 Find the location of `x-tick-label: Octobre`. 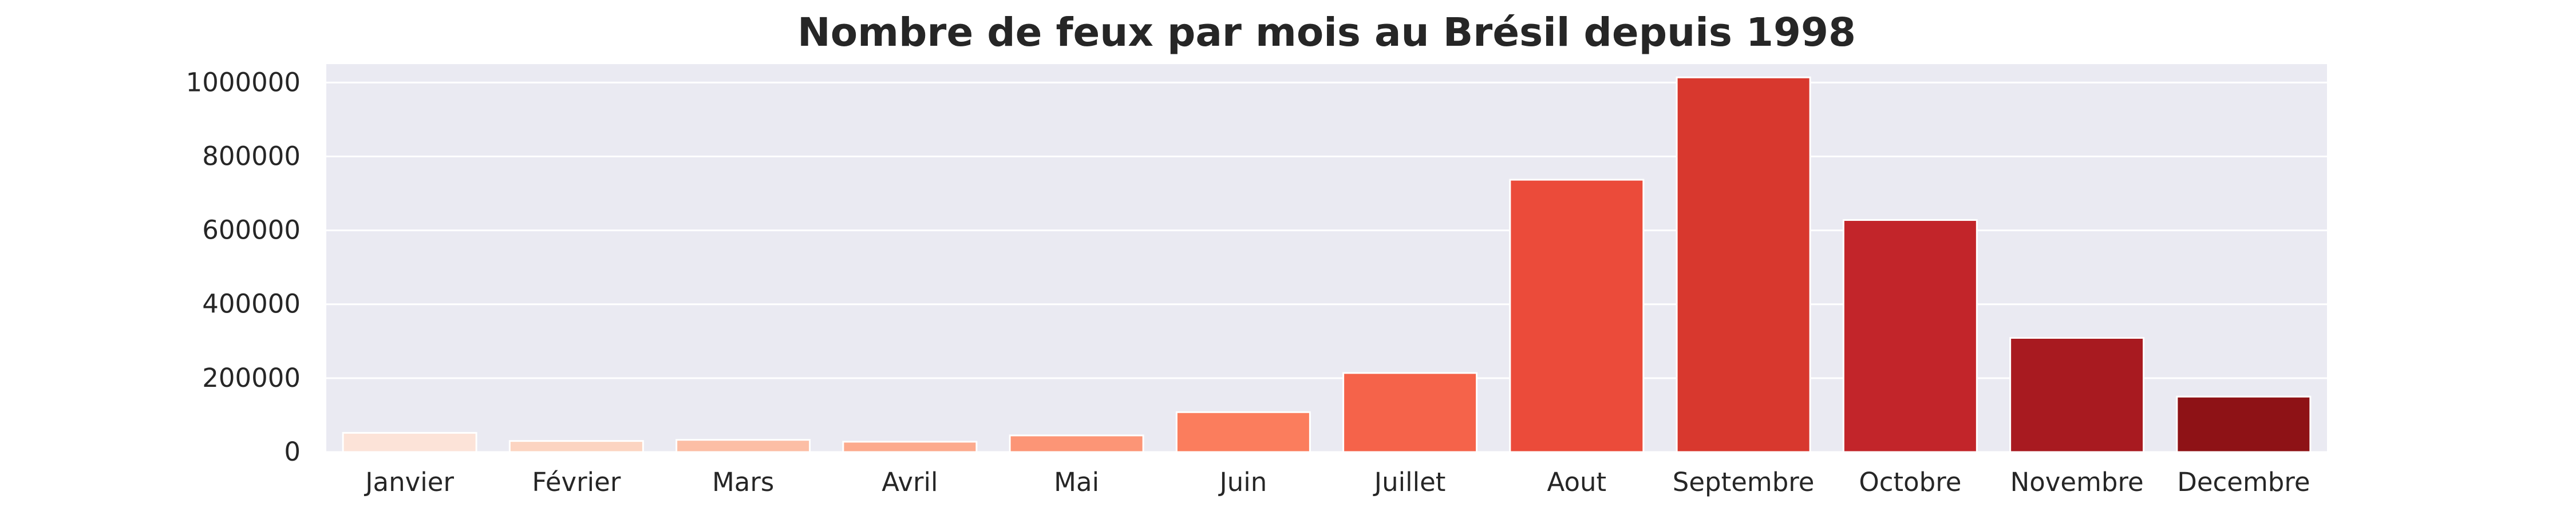

x-tick-label: Octobre is located at coordinates (1910, 482).